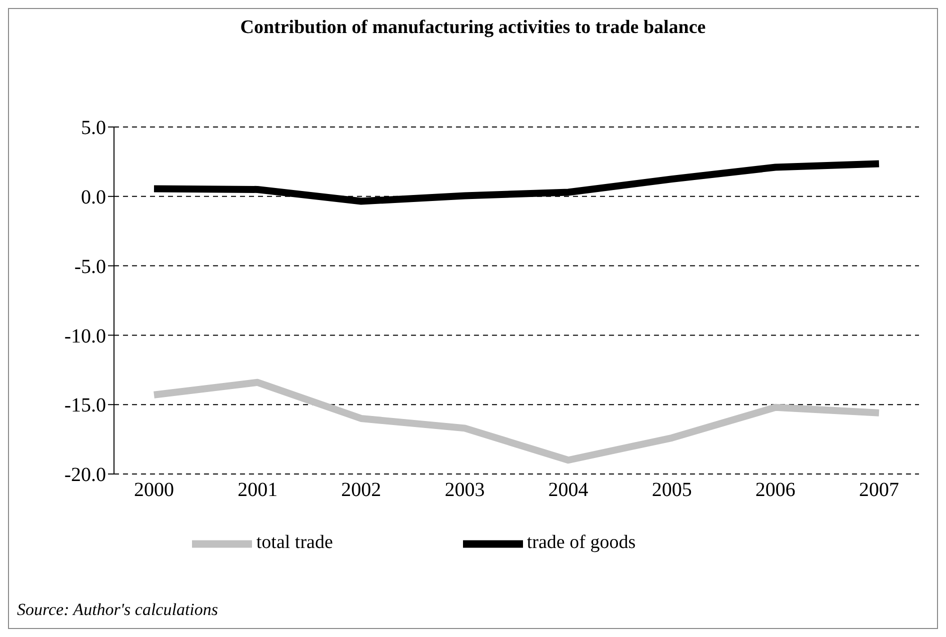 The height and width of the screenshot is (637, 946). I want to click on x-tick-label: 2005, so click(672, 490).